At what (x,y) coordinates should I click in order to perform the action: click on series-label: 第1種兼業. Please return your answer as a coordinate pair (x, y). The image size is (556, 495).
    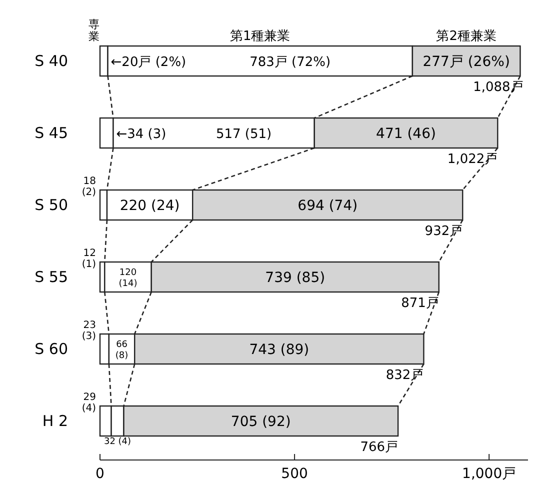
    Looking at the image, I should click on (260, 36).